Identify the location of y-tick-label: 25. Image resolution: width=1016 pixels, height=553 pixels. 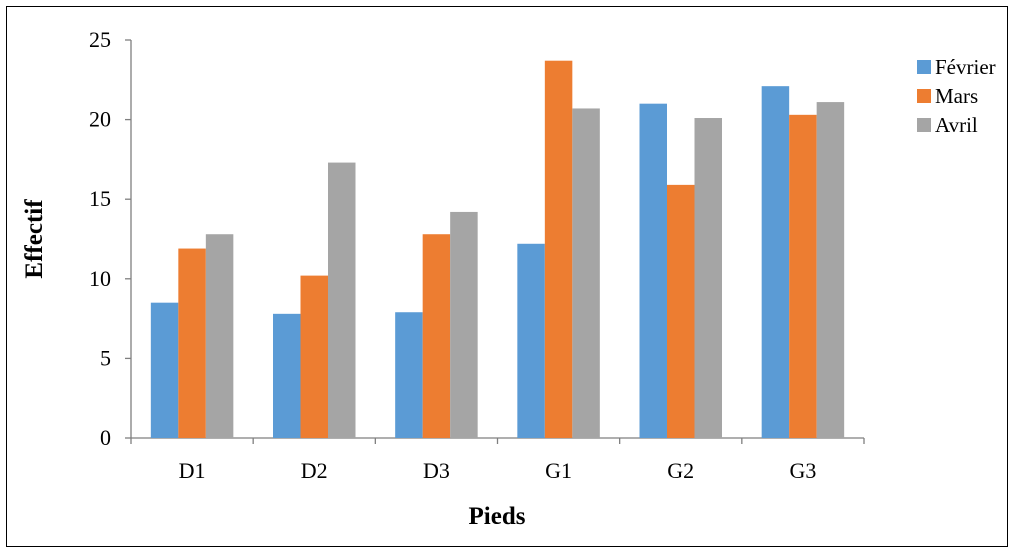
(100, 39).